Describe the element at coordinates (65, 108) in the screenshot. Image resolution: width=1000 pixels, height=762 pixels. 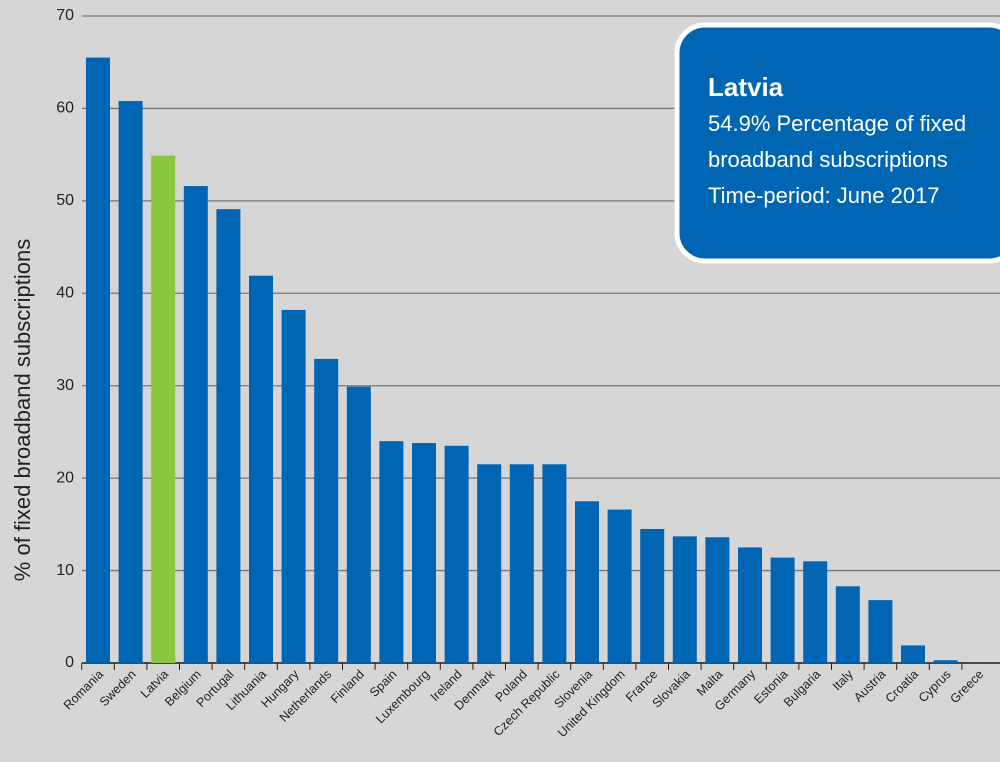
I see `y-tick-label: 60` at that location.